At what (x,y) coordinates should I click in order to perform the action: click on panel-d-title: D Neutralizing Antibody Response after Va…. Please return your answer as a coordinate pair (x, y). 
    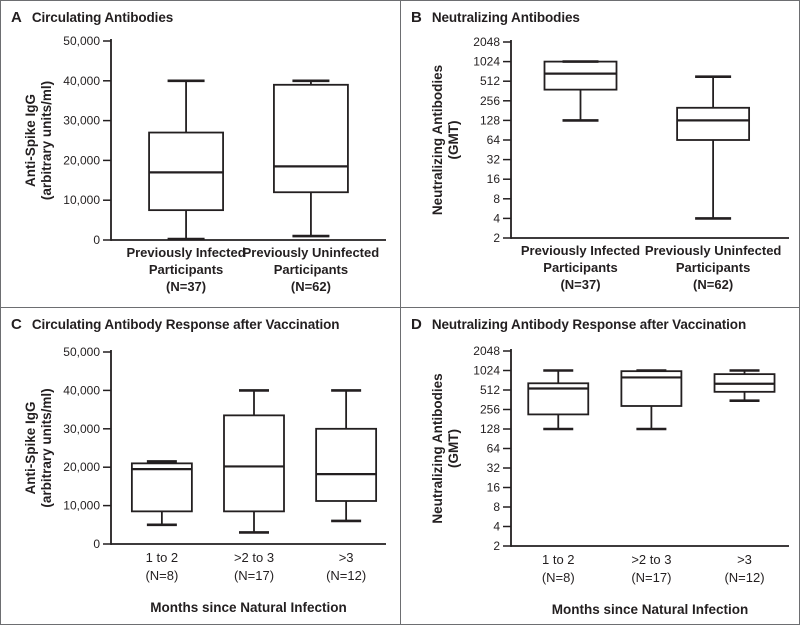
    Looking at the image, I should click on (578, 325).